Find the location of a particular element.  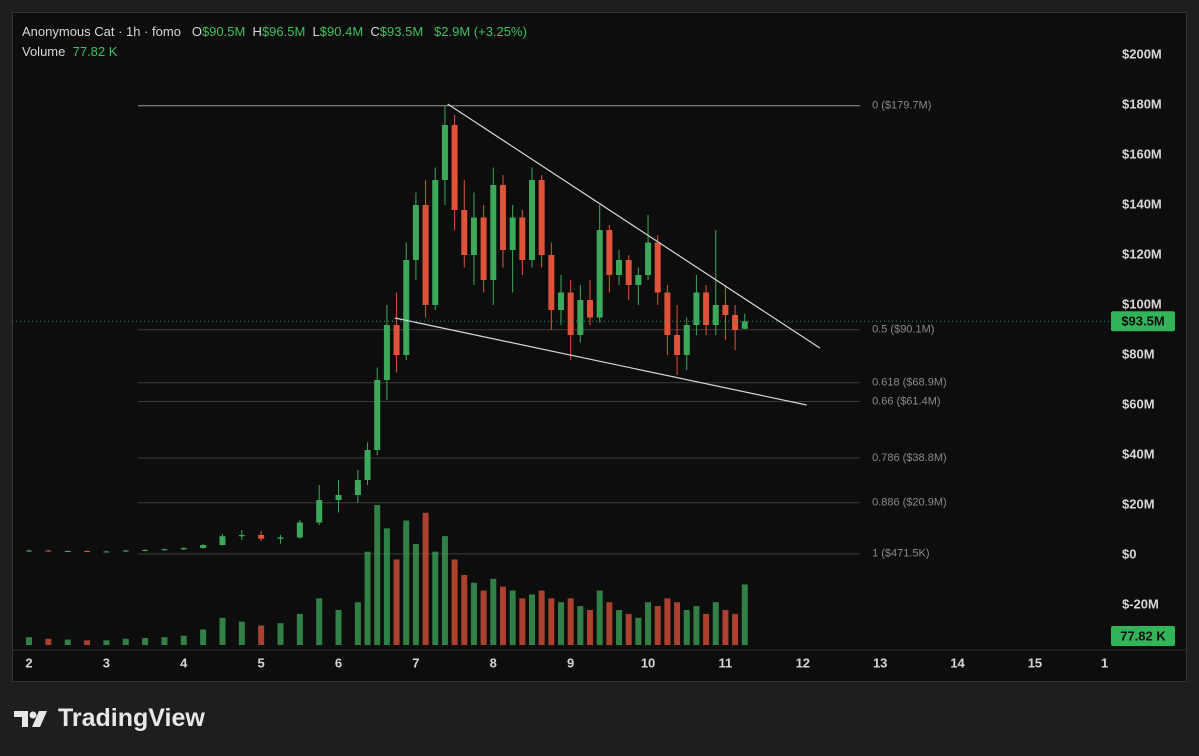

x-tick-label: 7 is located at coordinates (415, 662).